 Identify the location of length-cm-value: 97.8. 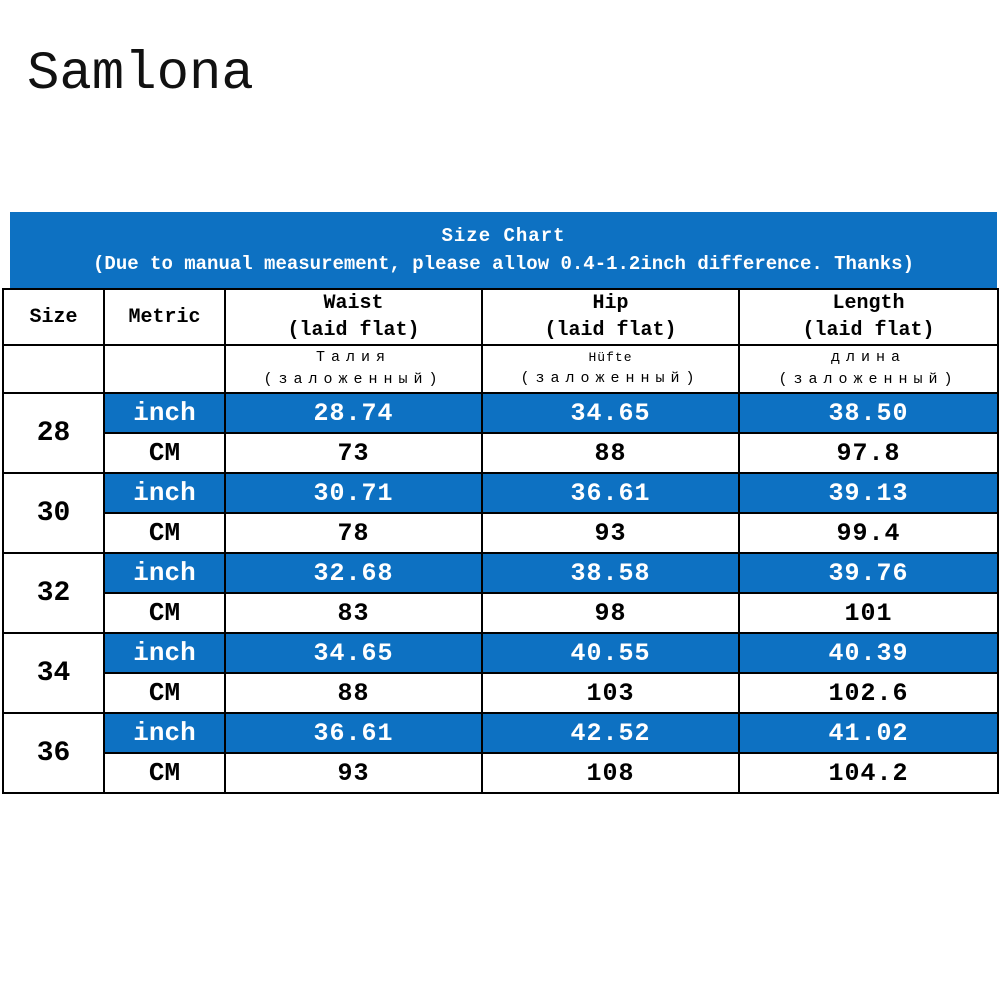
(868, 453).